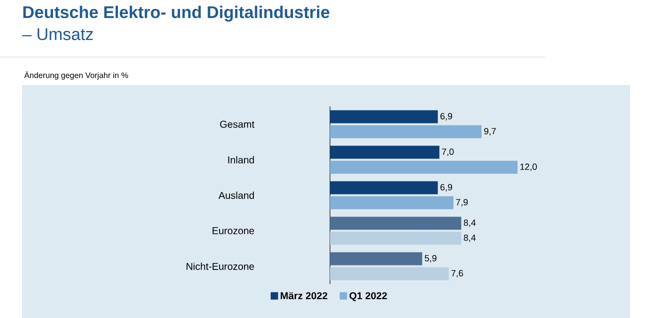 This screenshot has width=660, height=318. Describe the element at coordinates (462, 202) in the screenshot. I see `data-label: 7,9` at that location.